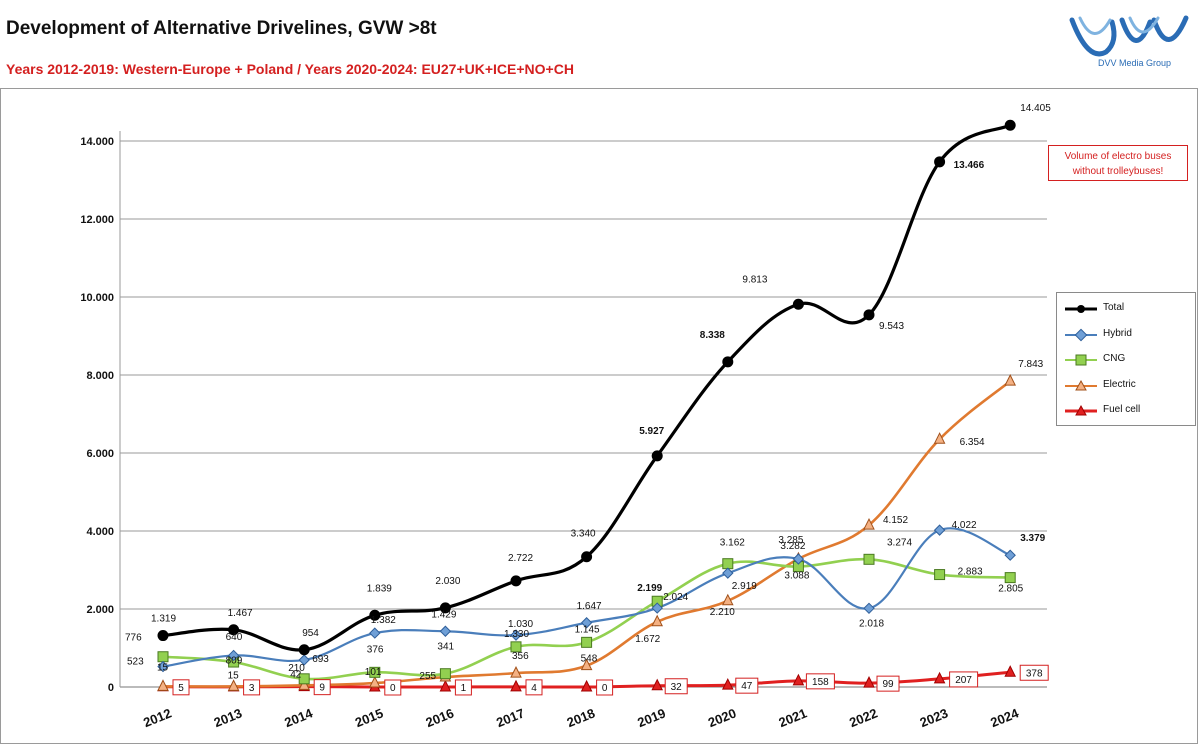 The image size is (1200, 746). What do you see at coordinates (899, 542) in the screenshot?
I see `cng-data-label: 3.274` at bounding box center [899, 542].